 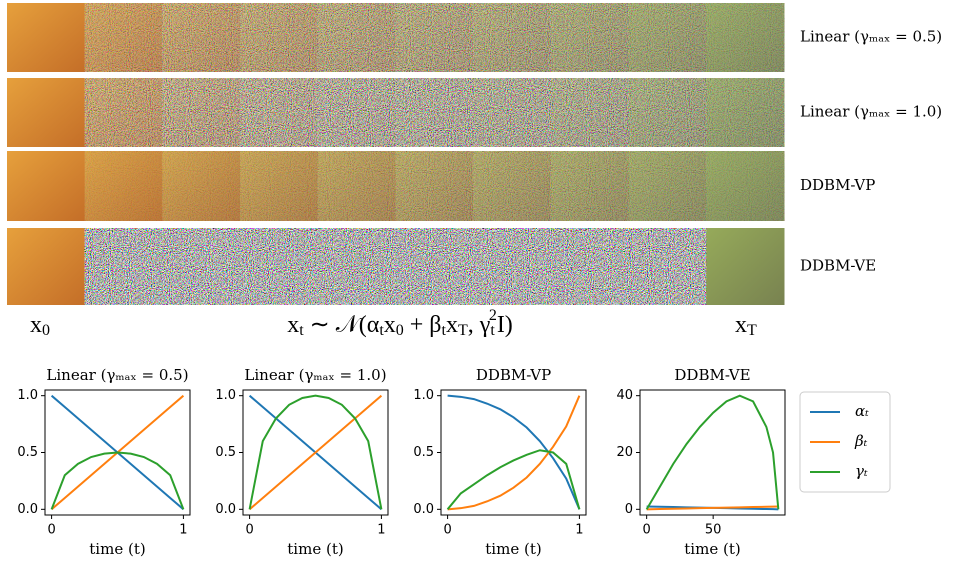 What do you see at coordinates (513, 375) in the screenshot?
I see `chart-title: DDBM-VP` at bounding box center [513, 375].